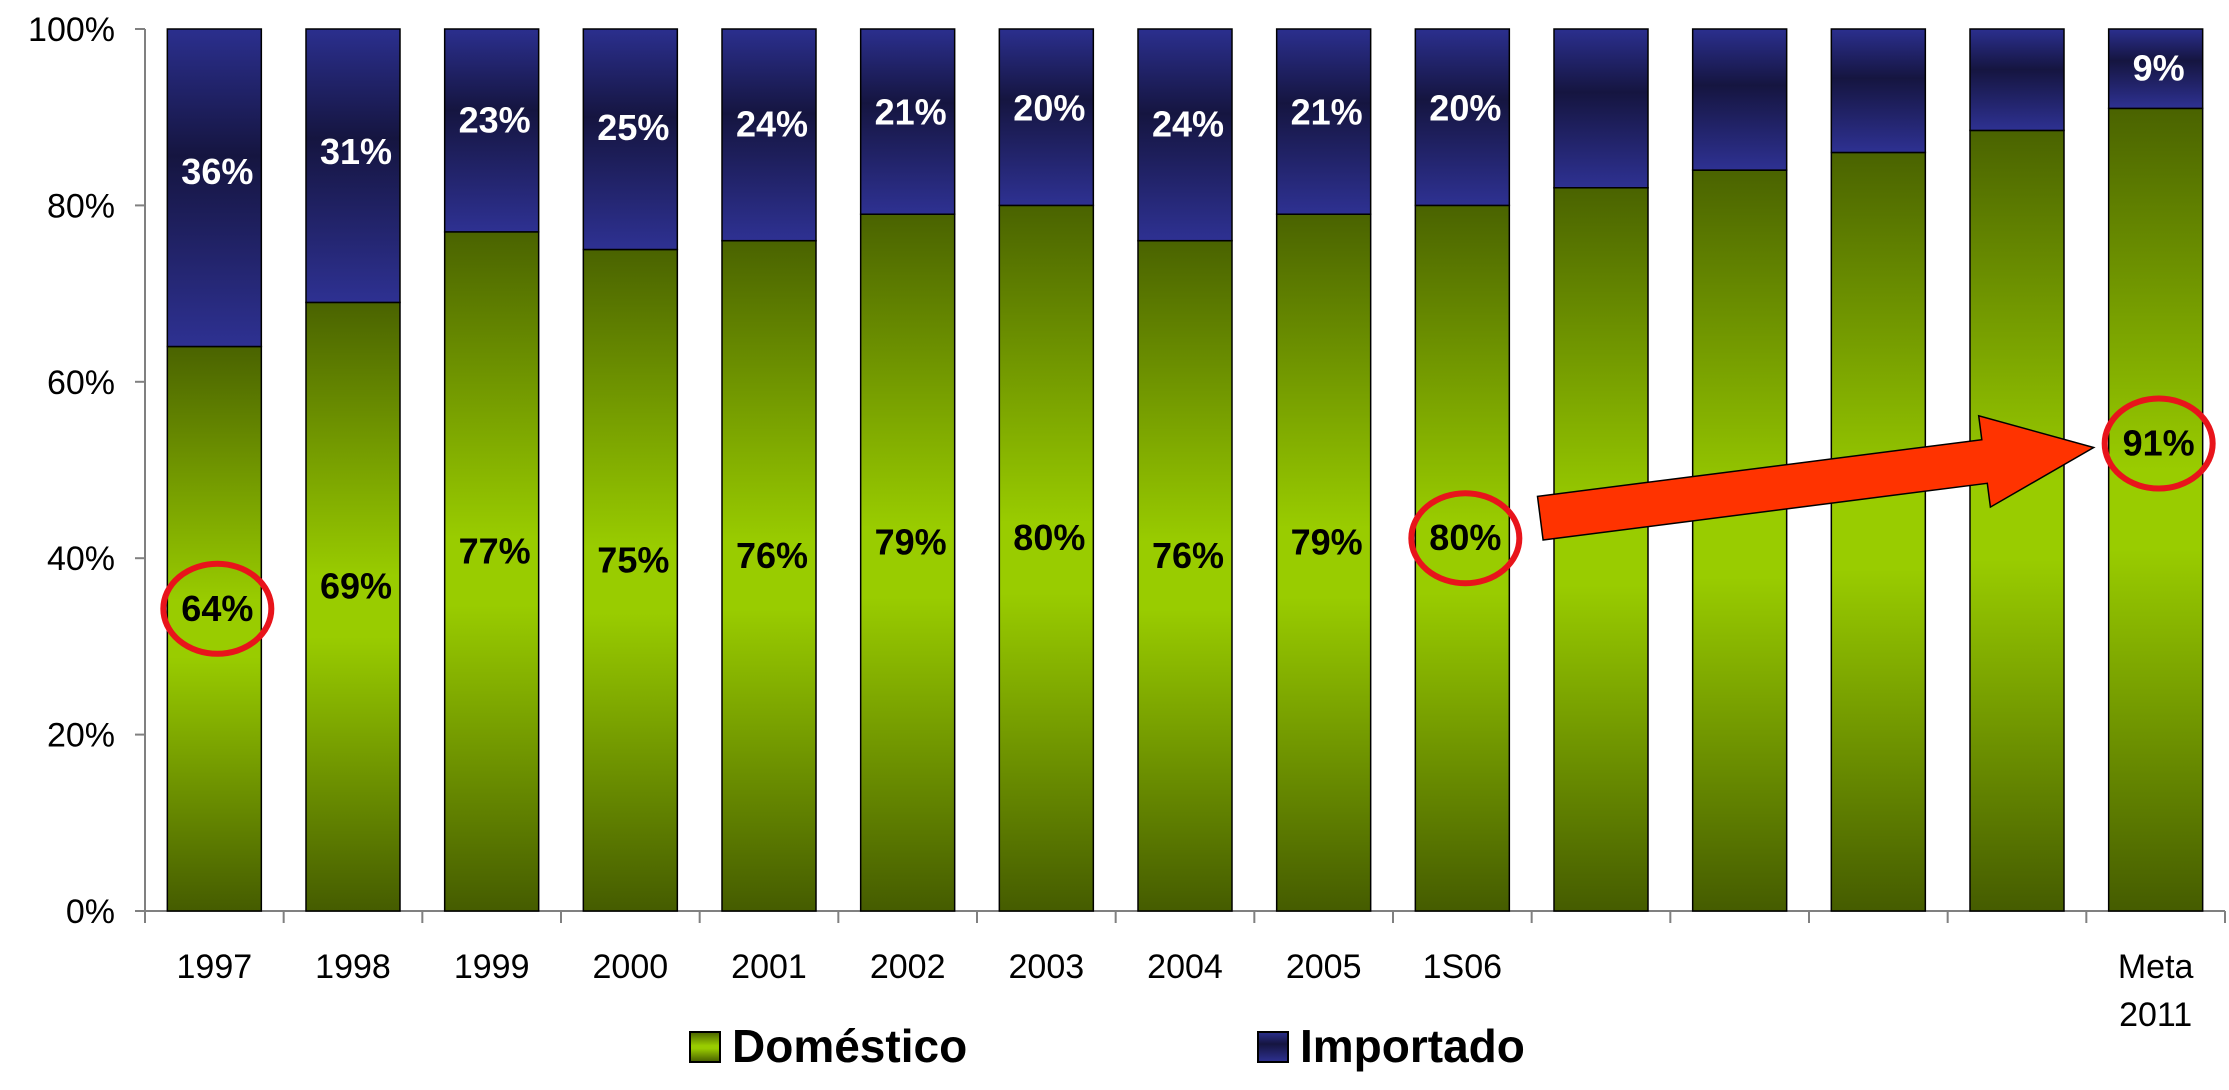  What do you see at coordinates (2155, 1015) in the screenshot?
I see `x-tick-label-line: 2011` at bounding box center [2155, 1015].